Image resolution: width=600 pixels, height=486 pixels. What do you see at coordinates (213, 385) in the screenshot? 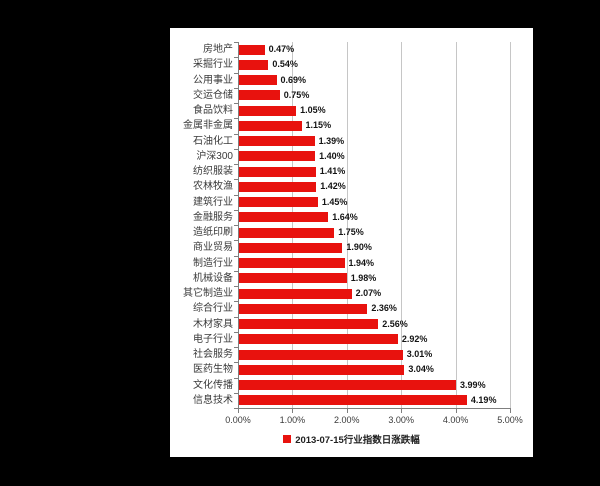
I see `category-label: 文化传播` at bounding box center [213, 385].